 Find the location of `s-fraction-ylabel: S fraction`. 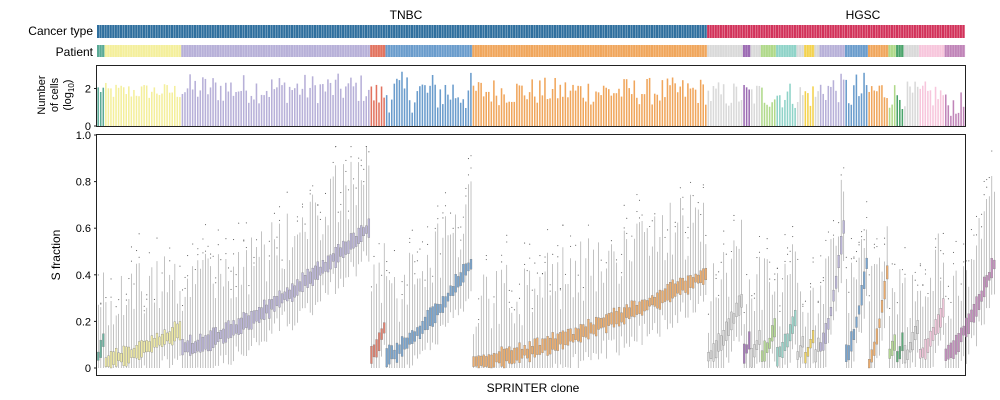

s-fraction-ylabel: S fraction is located at coordinates (56, 255).